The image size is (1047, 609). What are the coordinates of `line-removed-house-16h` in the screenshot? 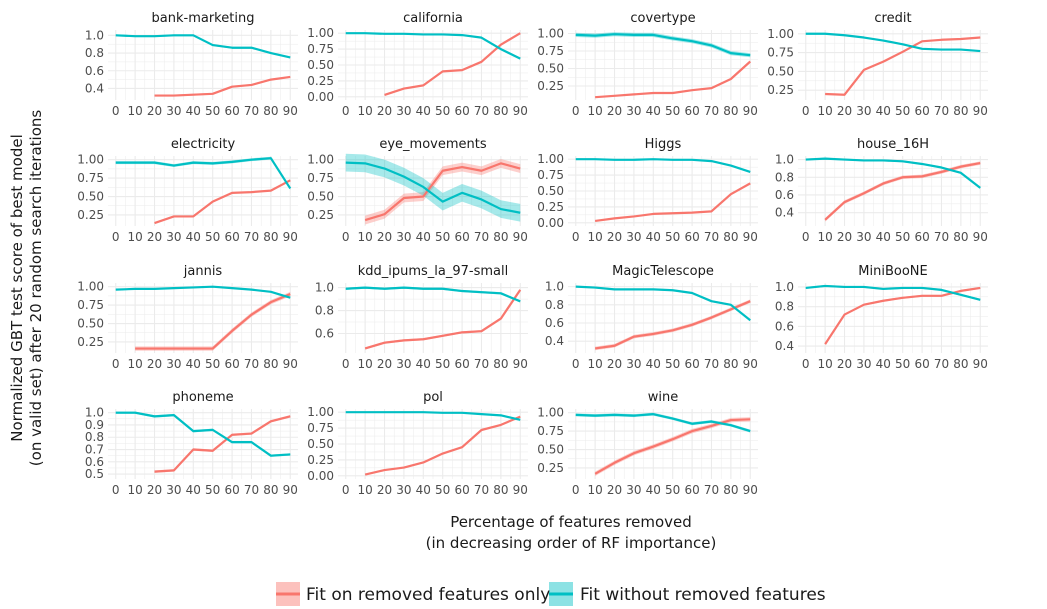 It's located at (902, 191).